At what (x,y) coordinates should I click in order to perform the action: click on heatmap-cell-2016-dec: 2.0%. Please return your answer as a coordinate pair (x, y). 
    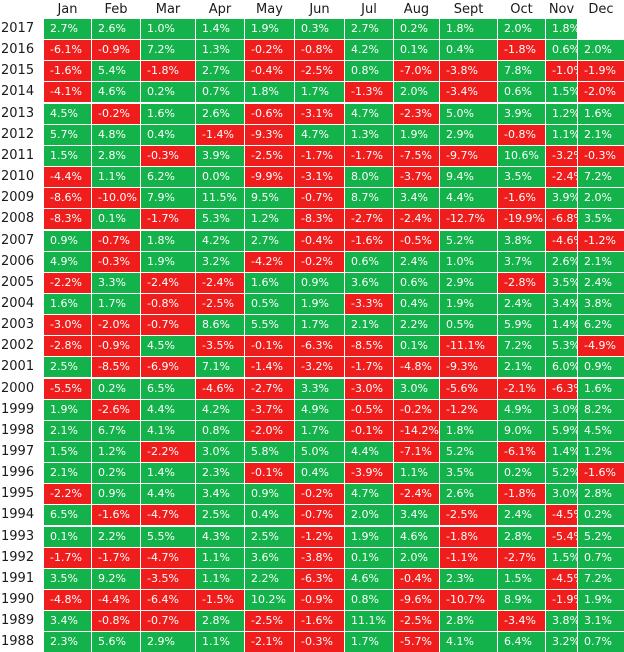
    Looking at the image, I should click on (601, 50).